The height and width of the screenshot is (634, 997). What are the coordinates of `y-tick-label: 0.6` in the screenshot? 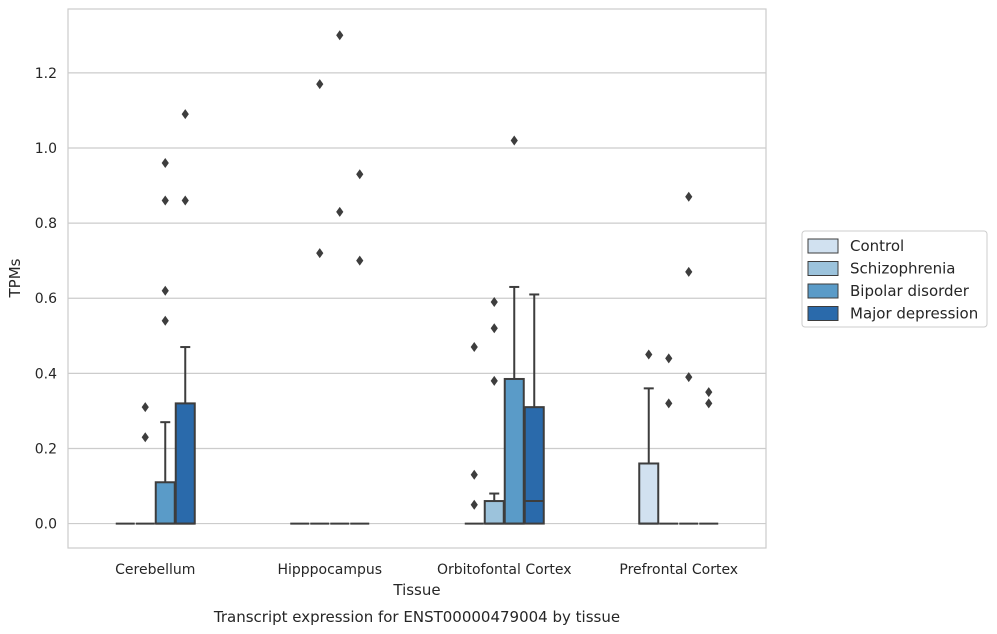 It's located at (46, 299).